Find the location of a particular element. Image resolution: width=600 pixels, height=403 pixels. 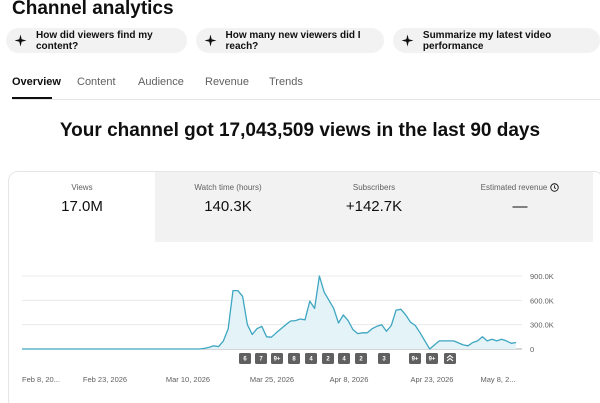

metric-value: +142.7K is located at coordinates (374, 206).